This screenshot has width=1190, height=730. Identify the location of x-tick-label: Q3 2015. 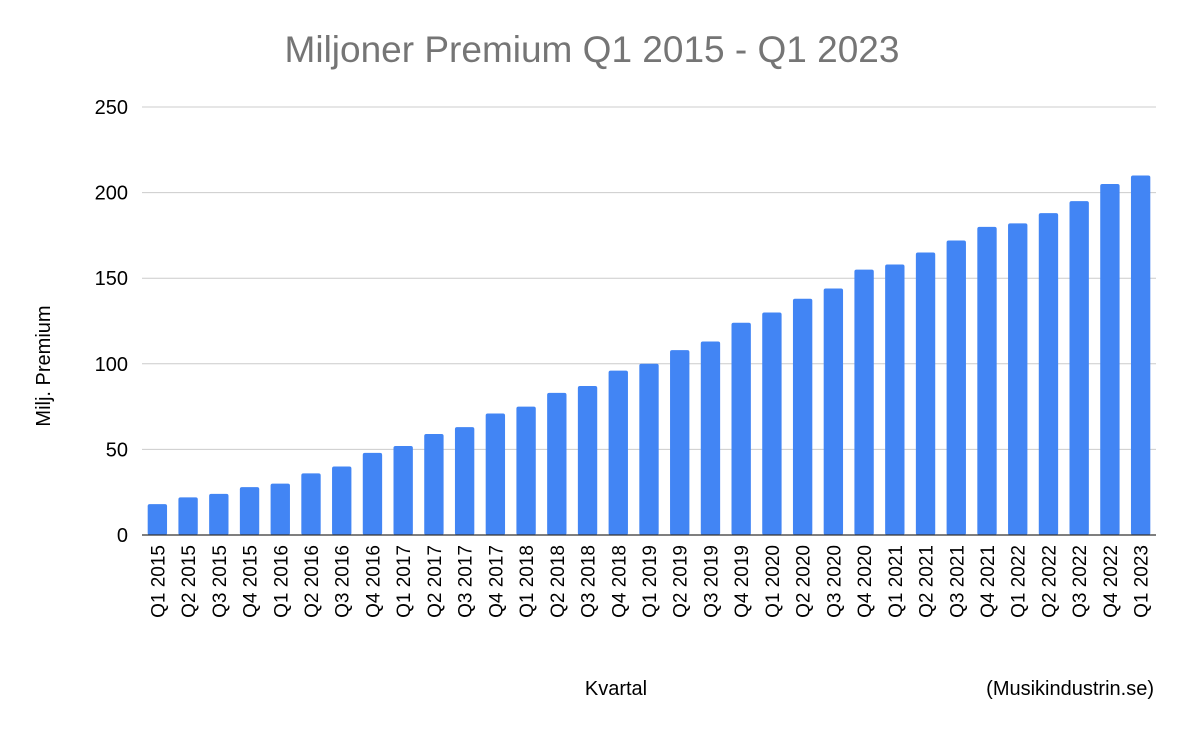
(220, 581).